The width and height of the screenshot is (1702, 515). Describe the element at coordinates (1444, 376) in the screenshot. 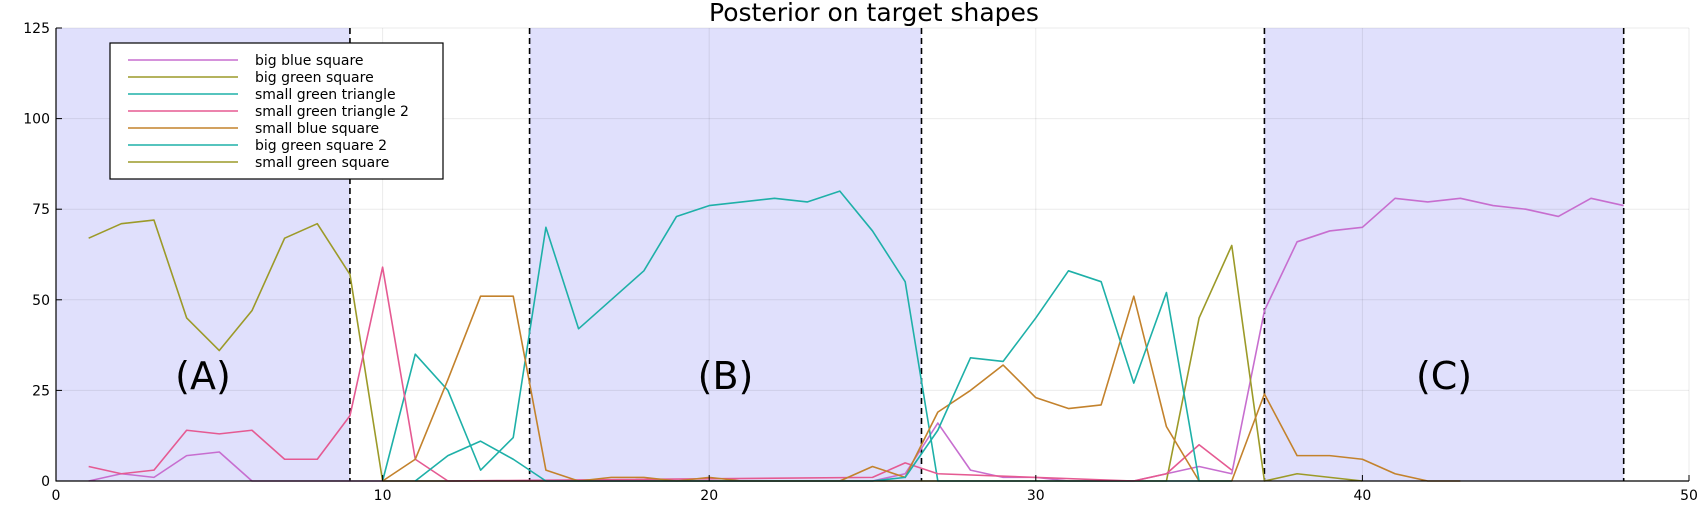

I see `region-label: (C)` at that location.